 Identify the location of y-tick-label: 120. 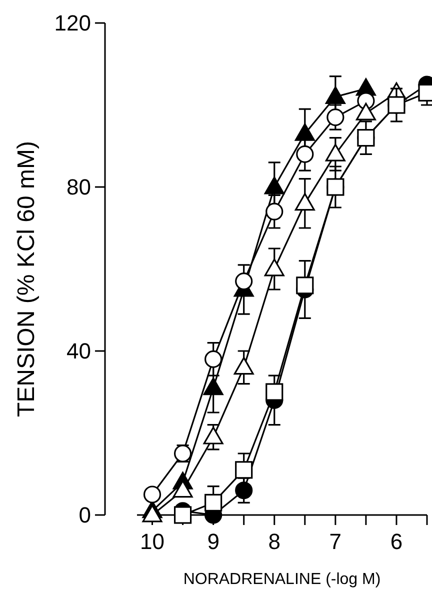
(72, 23).